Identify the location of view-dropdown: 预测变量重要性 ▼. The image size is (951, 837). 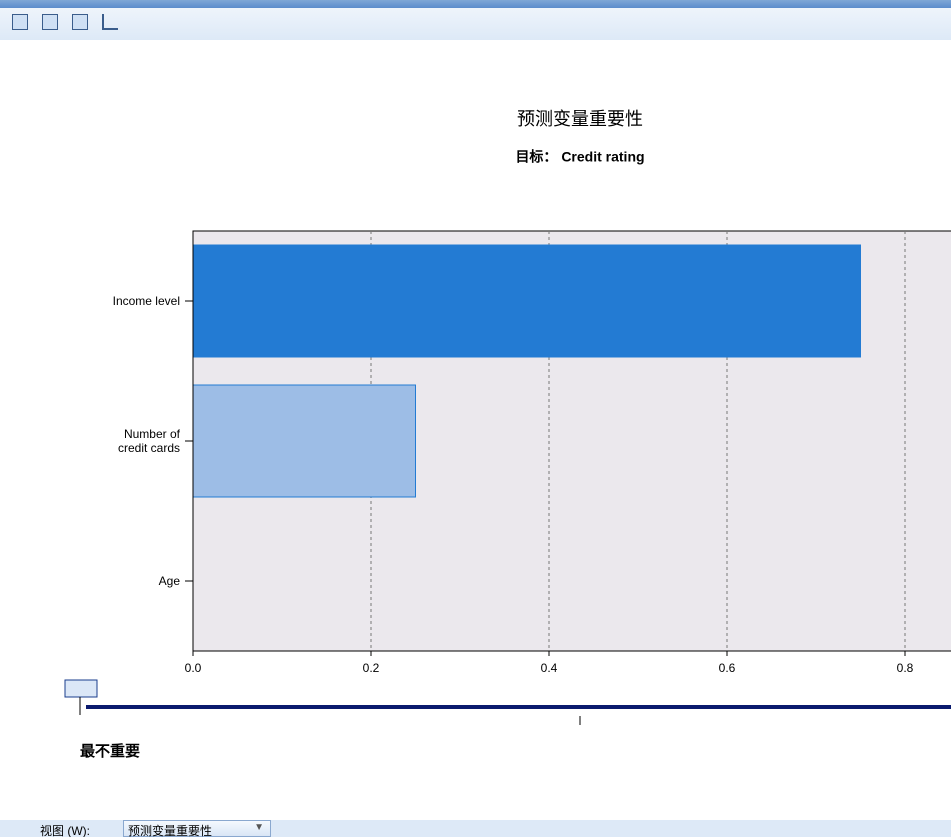
(197, 828).